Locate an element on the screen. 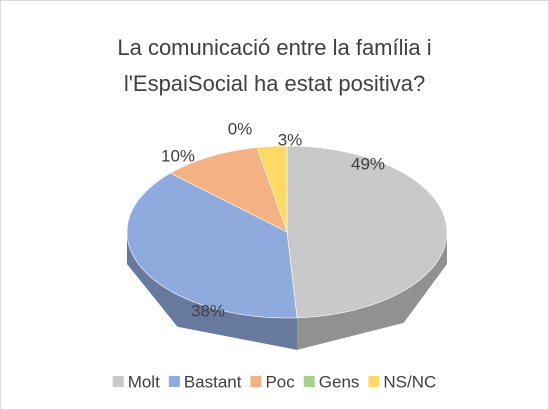 The width and height of the screenshot is (549, 410). data-label: 38% is located at coordinates (208, 310).